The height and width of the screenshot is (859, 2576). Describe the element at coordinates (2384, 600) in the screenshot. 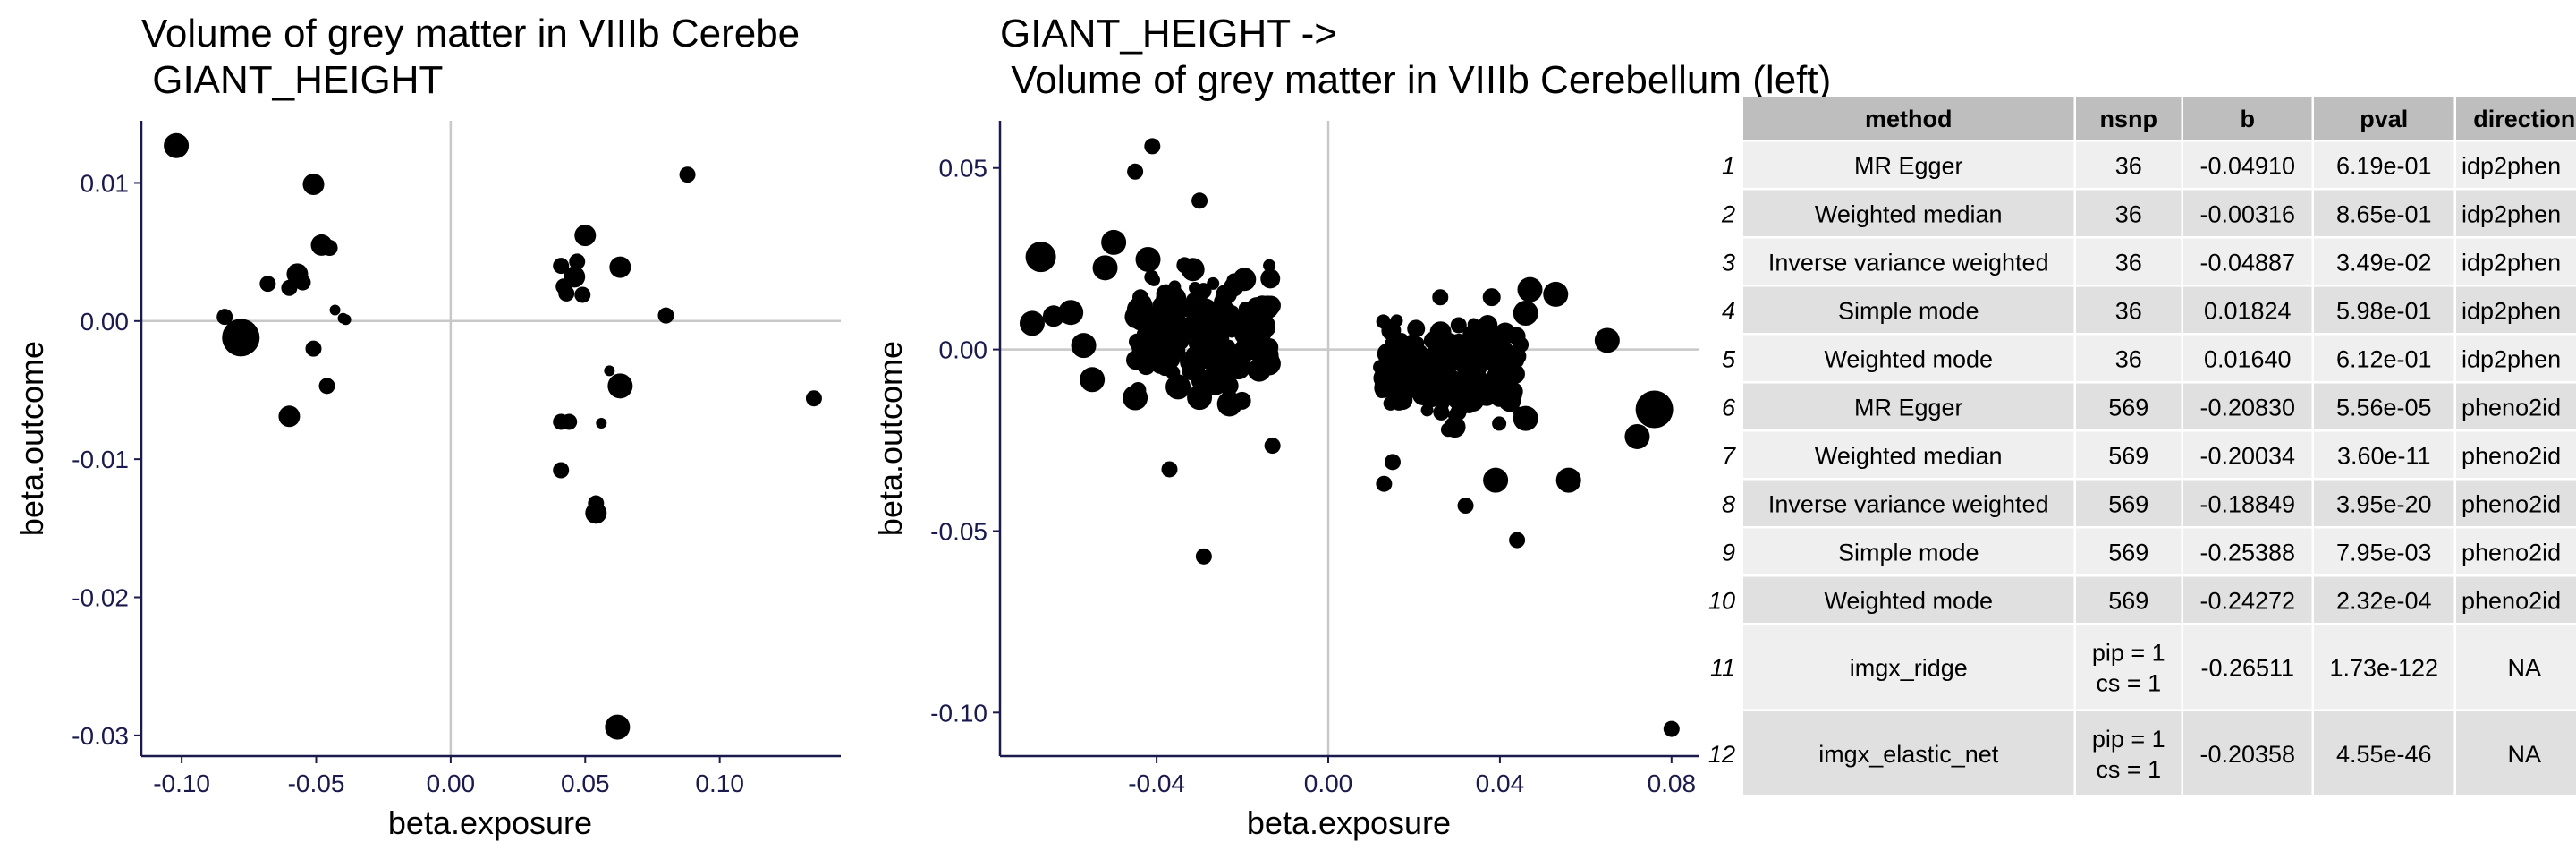

I see `table-cell-pval: 2.32e-04` at that location.